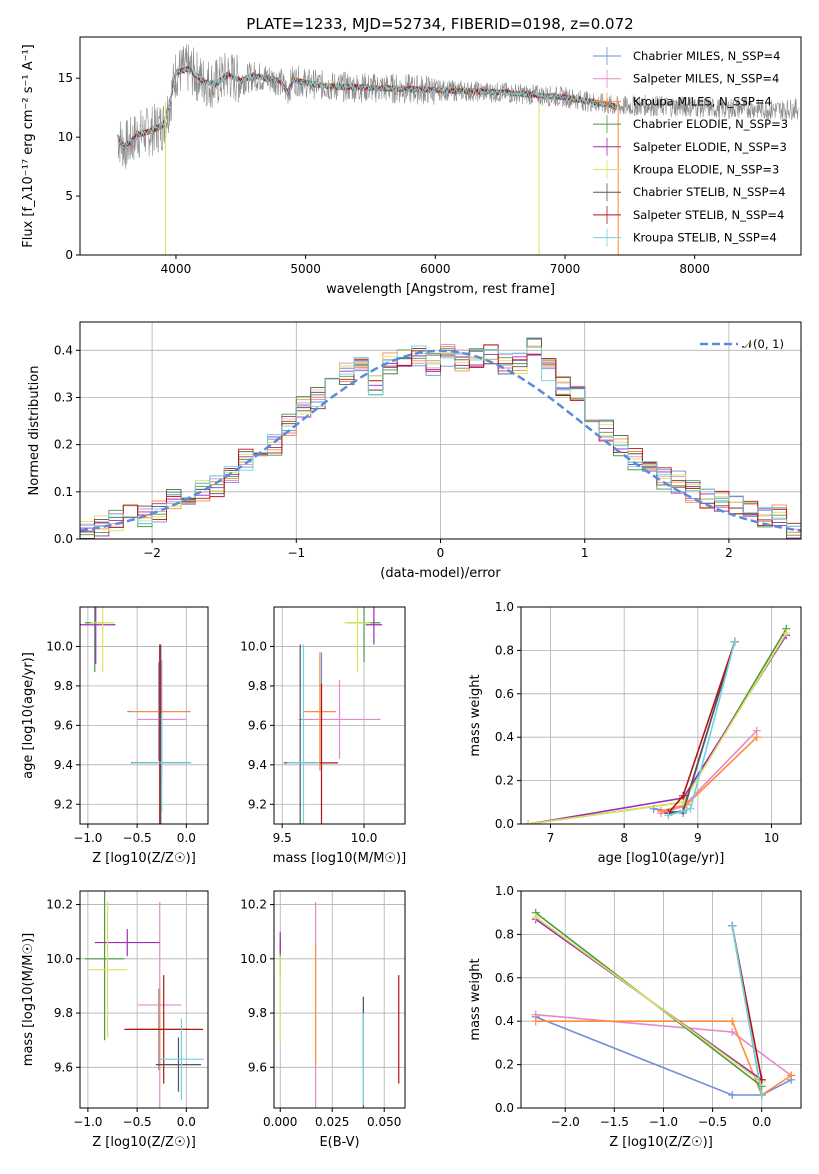 This screenshot has width=819, height=1174. What do you see at coordinates (747, 1010) in the screenshot?
I see `weight-line-kroupa_stelib` at bounding box center [747, 1010].